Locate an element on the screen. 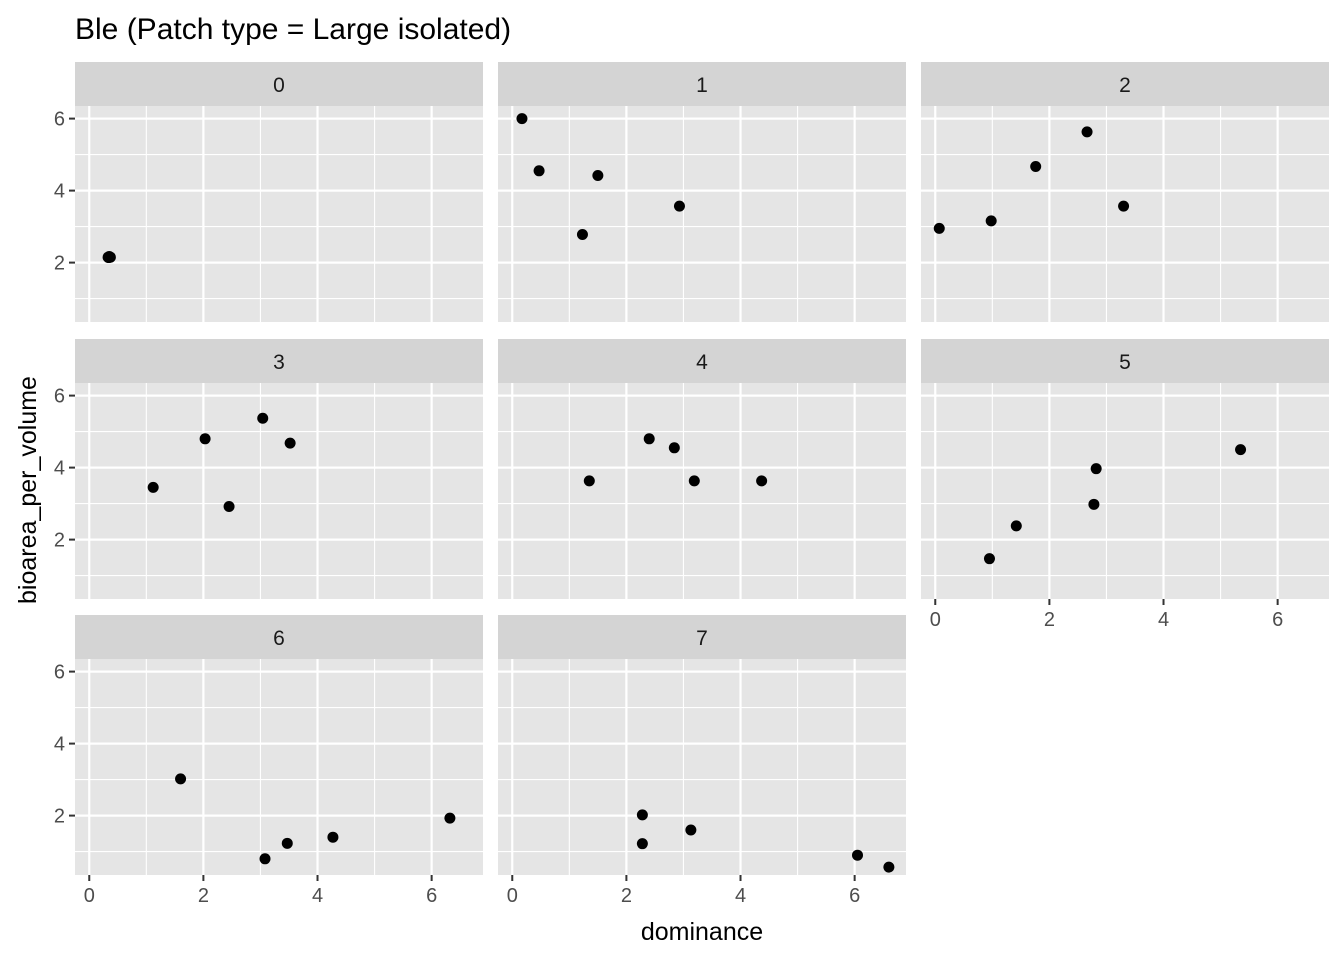 The width and height of the screenshot is (1344, 960). facet-strip-label: 5 is located at coordinates (1125, 362).